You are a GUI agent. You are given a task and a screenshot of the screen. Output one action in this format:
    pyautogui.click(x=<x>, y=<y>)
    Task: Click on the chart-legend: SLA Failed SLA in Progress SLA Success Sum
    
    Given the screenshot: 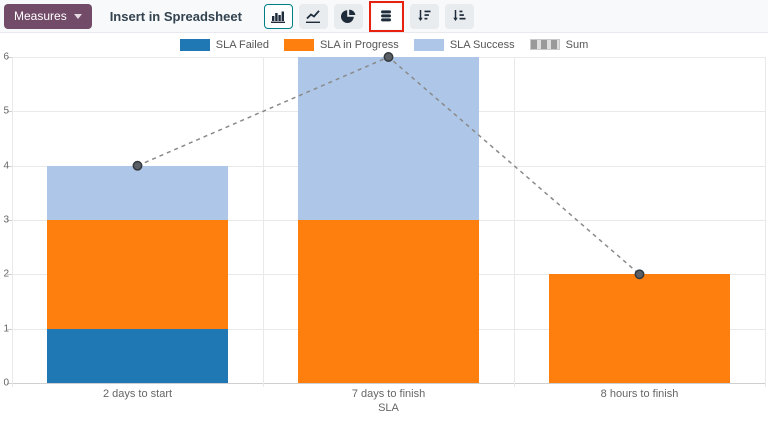 What is the action you would take?
    pyautogui.click(x=384, y=44)
    